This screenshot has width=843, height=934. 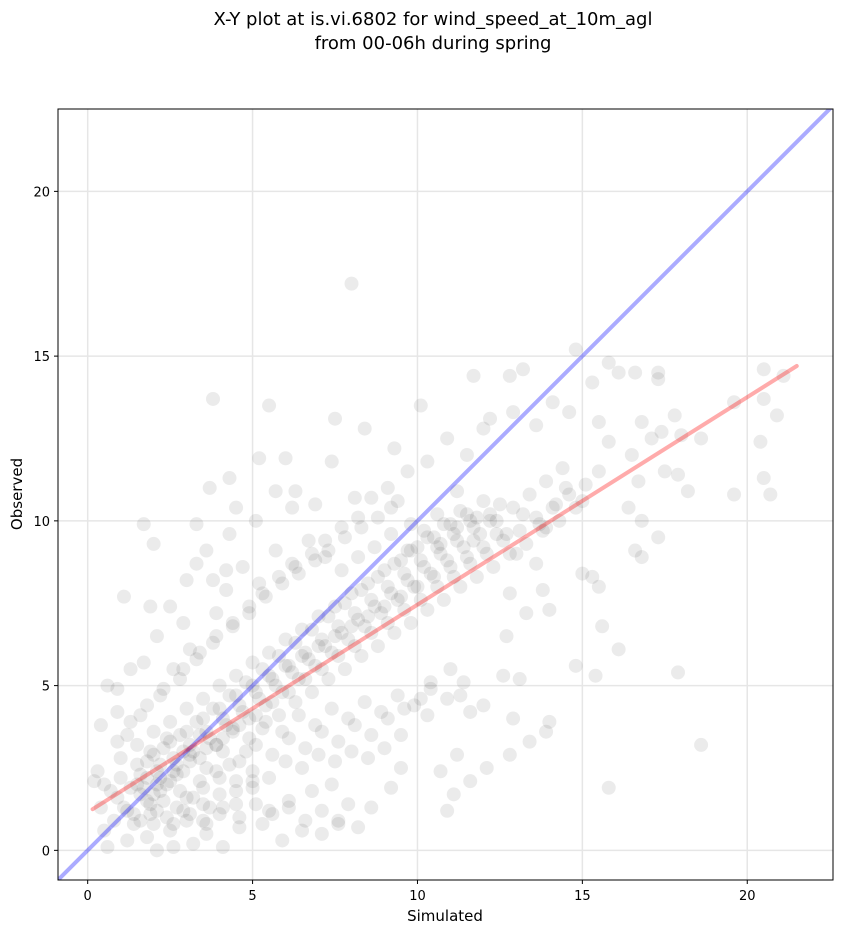 I want to click on x-tick-label: 10, so click(x=417, y=896).